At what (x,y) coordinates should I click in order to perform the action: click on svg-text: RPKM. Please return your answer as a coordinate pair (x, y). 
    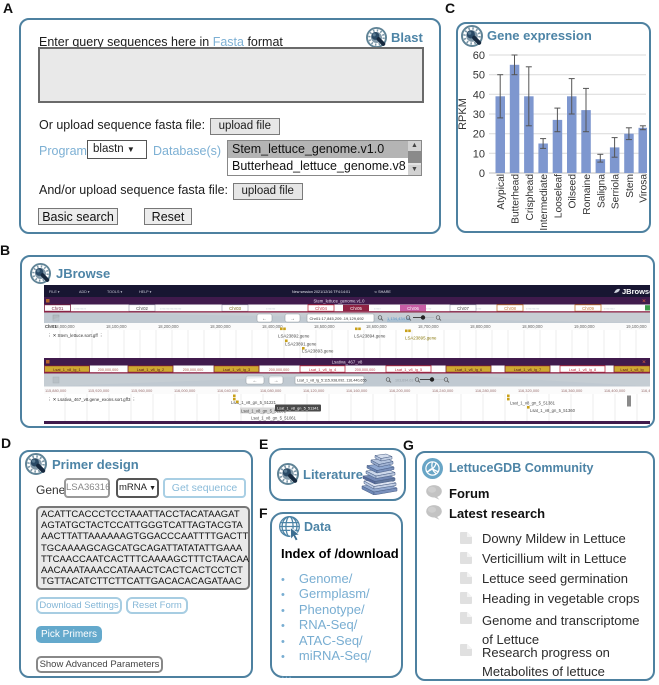
    Looking at the image, I should click on (463, 114).